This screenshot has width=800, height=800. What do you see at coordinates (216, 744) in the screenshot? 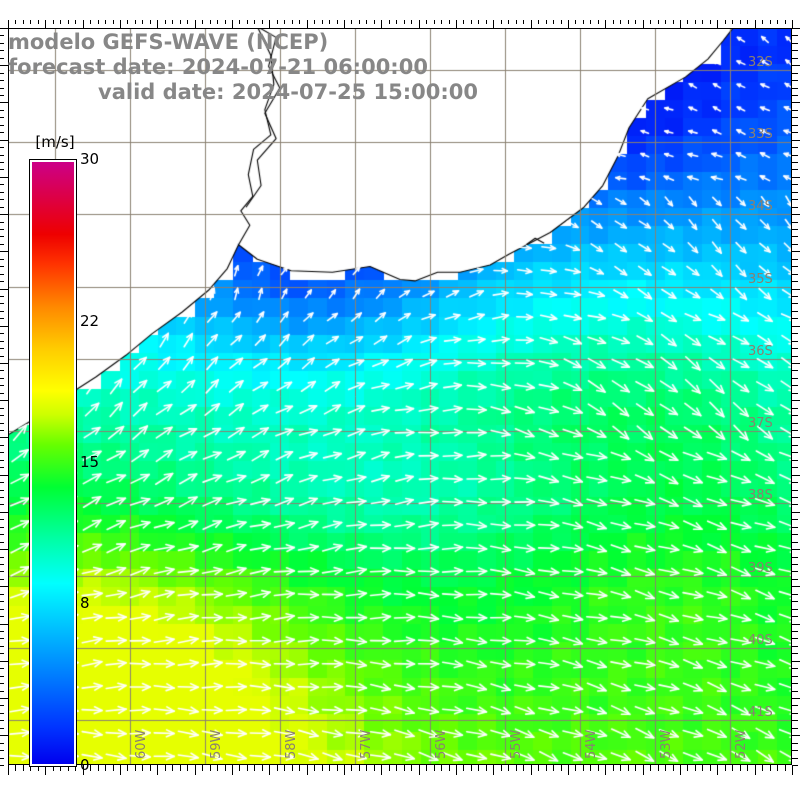
I see `lon-label-59w: 59W` at bounding box center [216, 744].